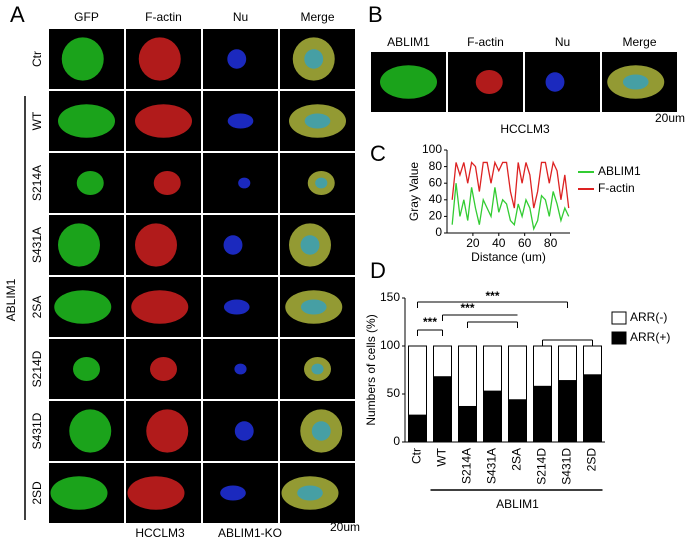 Image resolution: width=685 pixels, height=544 pixels. What do you see at coordinates (375, 14) in the screenshot?
I see `panel-letter: B` at bounding box center [375, 14].